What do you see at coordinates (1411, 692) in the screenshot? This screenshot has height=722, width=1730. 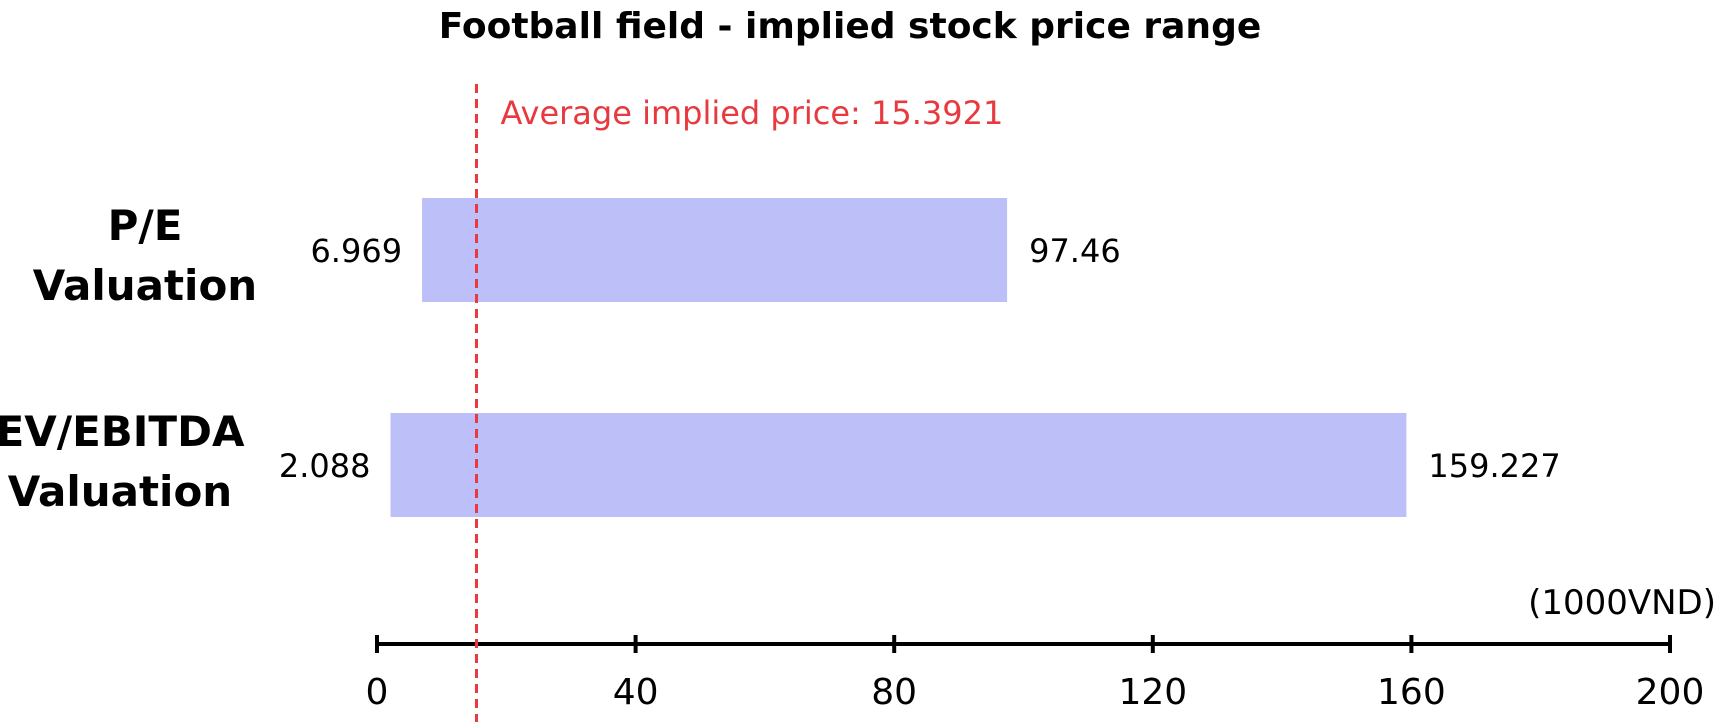 I see `x-tick-label: 160` at bounding box center [1411, 692].